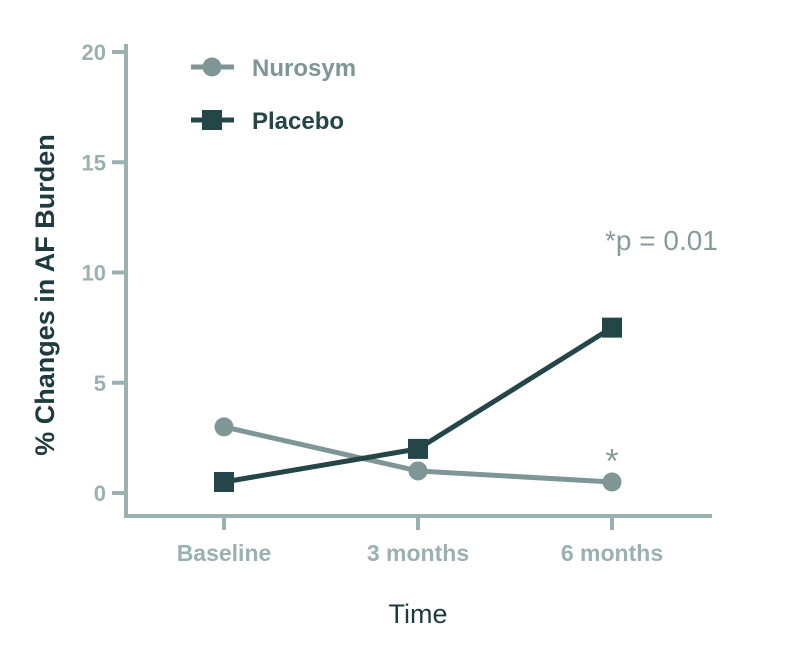  What do you see at coordinates (304, 68) in the screenshot?
I see `legend-label-nurosym: Nurosym` at bounding box center [304, 68].